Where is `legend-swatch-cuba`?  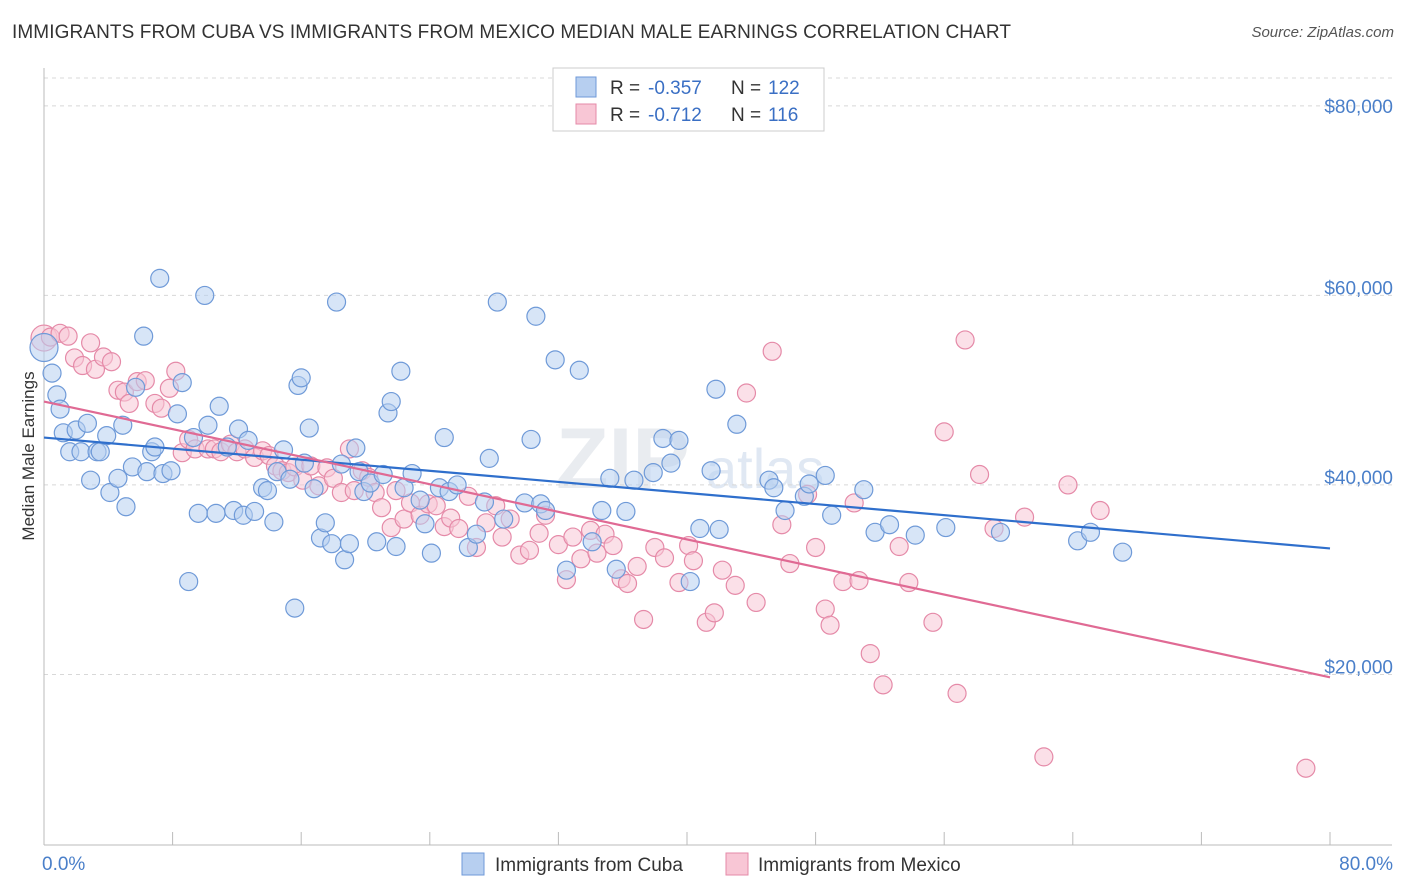
legend-swatch-cuba is located at coordinates (586, 87).